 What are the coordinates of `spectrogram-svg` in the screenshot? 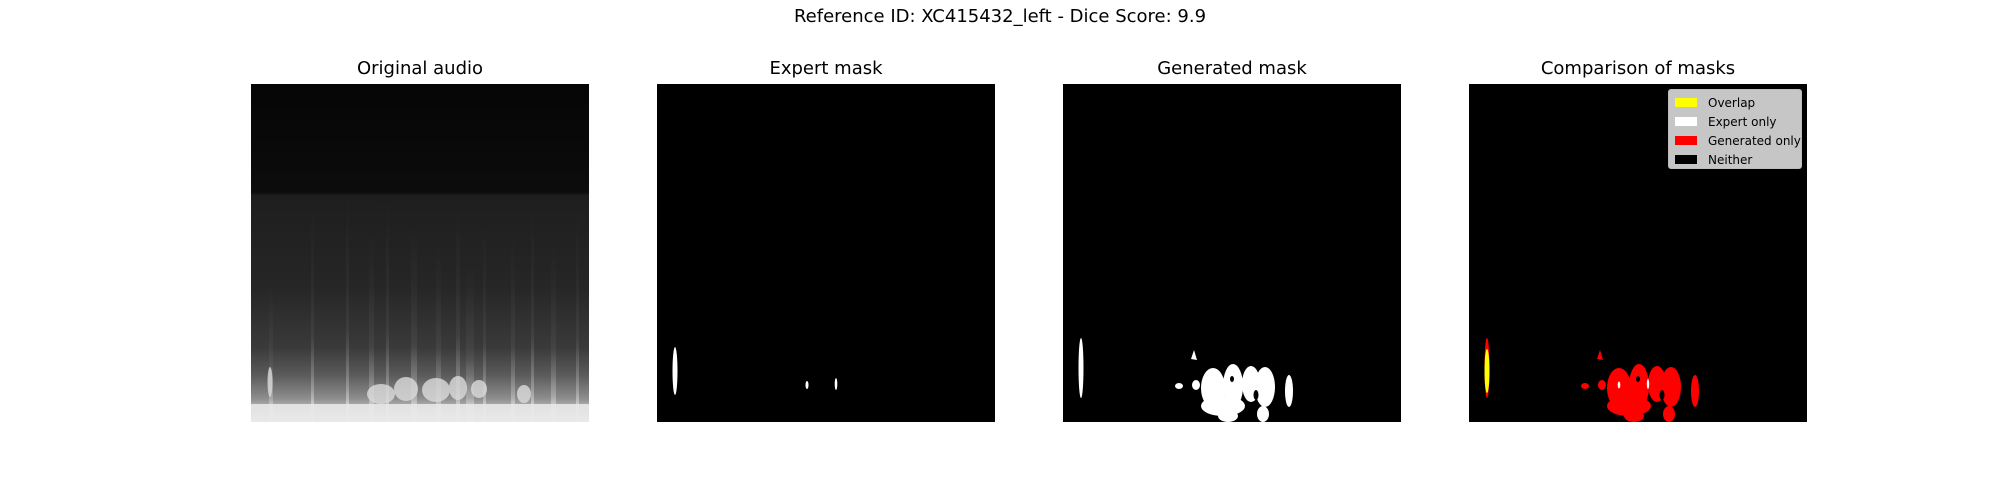 It's located at (420, 253).